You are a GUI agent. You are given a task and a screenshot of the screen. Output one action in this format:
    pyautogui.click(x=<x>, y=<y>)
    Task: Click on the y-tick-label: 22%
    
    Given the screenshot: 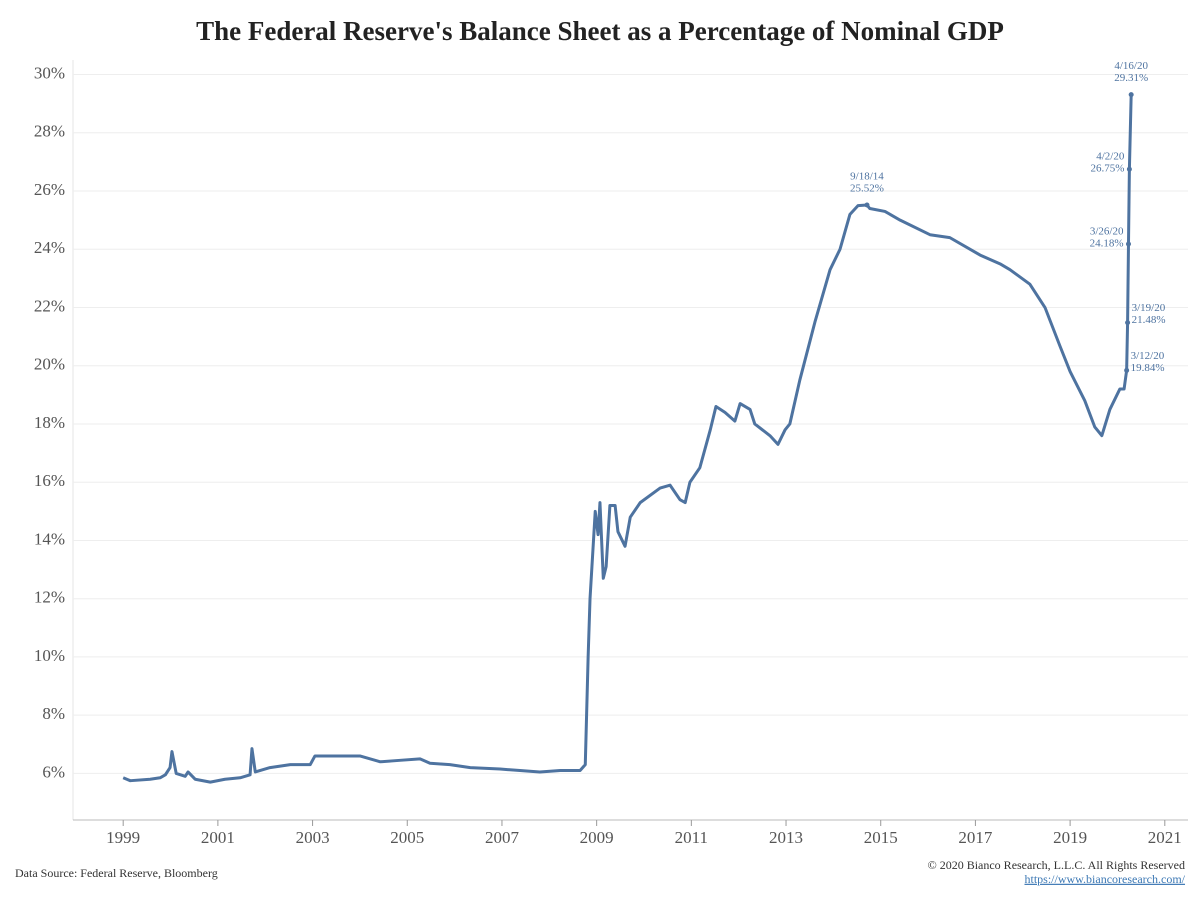 What is the action you would take?
    pyautogui.click(x=49, y=305)
    